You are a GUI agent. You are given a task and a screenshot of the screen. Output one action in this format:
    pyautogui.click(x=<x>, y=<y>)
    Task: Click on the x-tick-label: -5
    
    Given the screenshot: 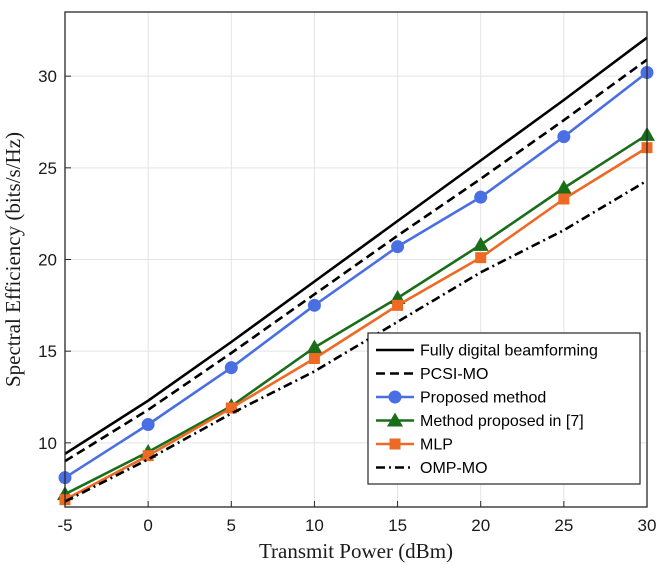 What is the action you would take?
    pyautogui.click(x=64, y=525)
    